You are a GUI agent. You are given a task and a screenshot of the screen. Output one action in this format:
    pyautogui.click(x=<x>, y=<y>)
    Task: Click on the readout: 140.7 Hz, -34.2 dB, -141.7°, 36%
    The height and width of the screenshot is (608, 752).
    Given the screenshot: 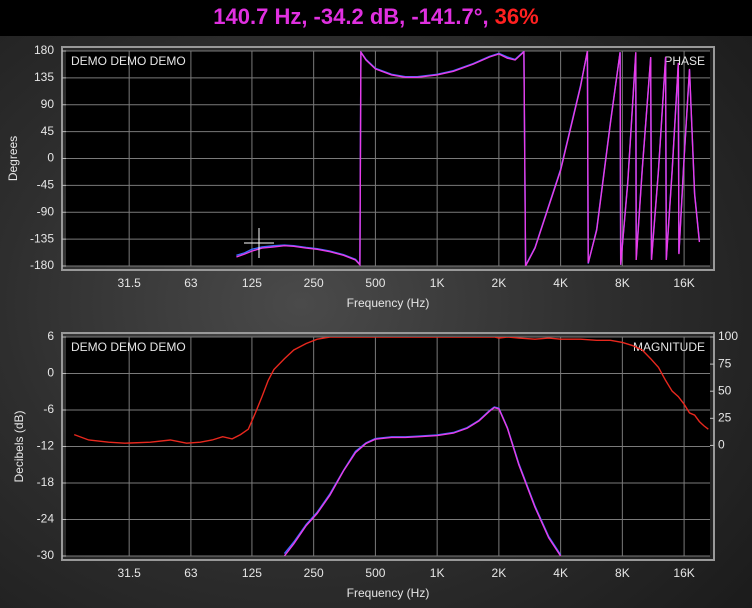 What is the action you would take?
    pyautogui.click(x=375, y=16)
    